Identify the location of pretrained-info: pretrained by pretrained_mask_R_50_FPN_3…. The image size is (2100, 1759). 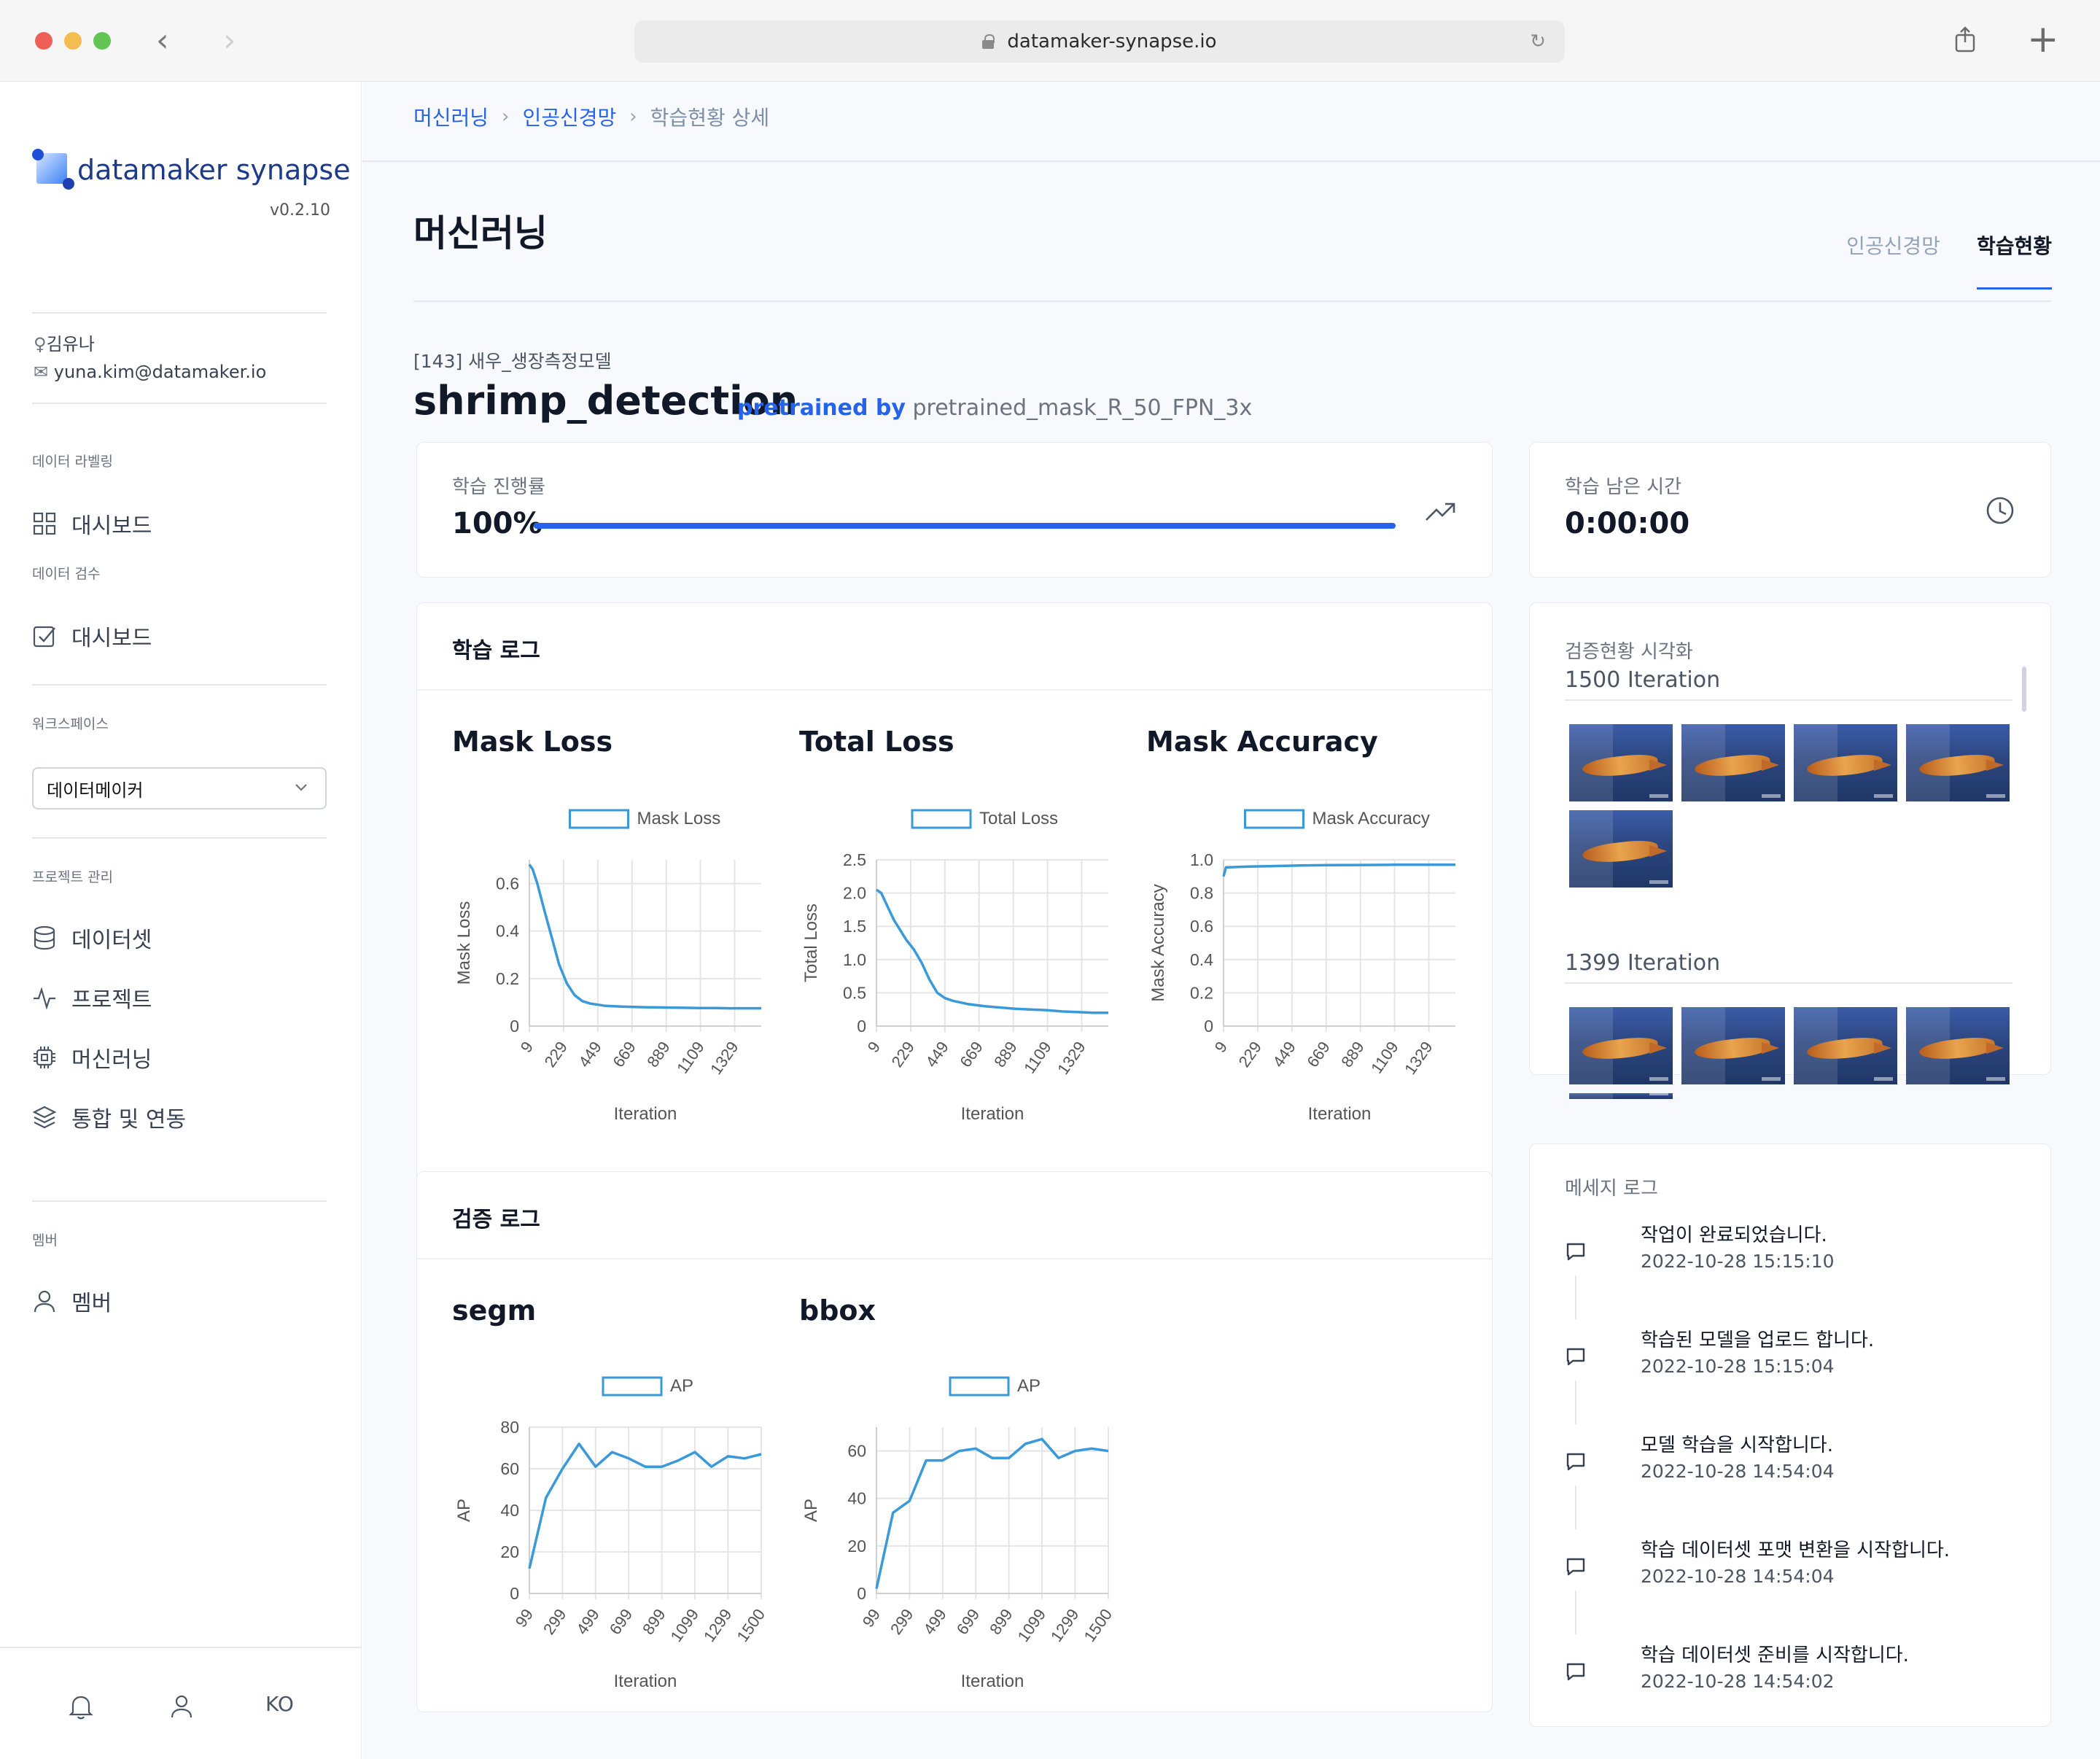
(994, 408).